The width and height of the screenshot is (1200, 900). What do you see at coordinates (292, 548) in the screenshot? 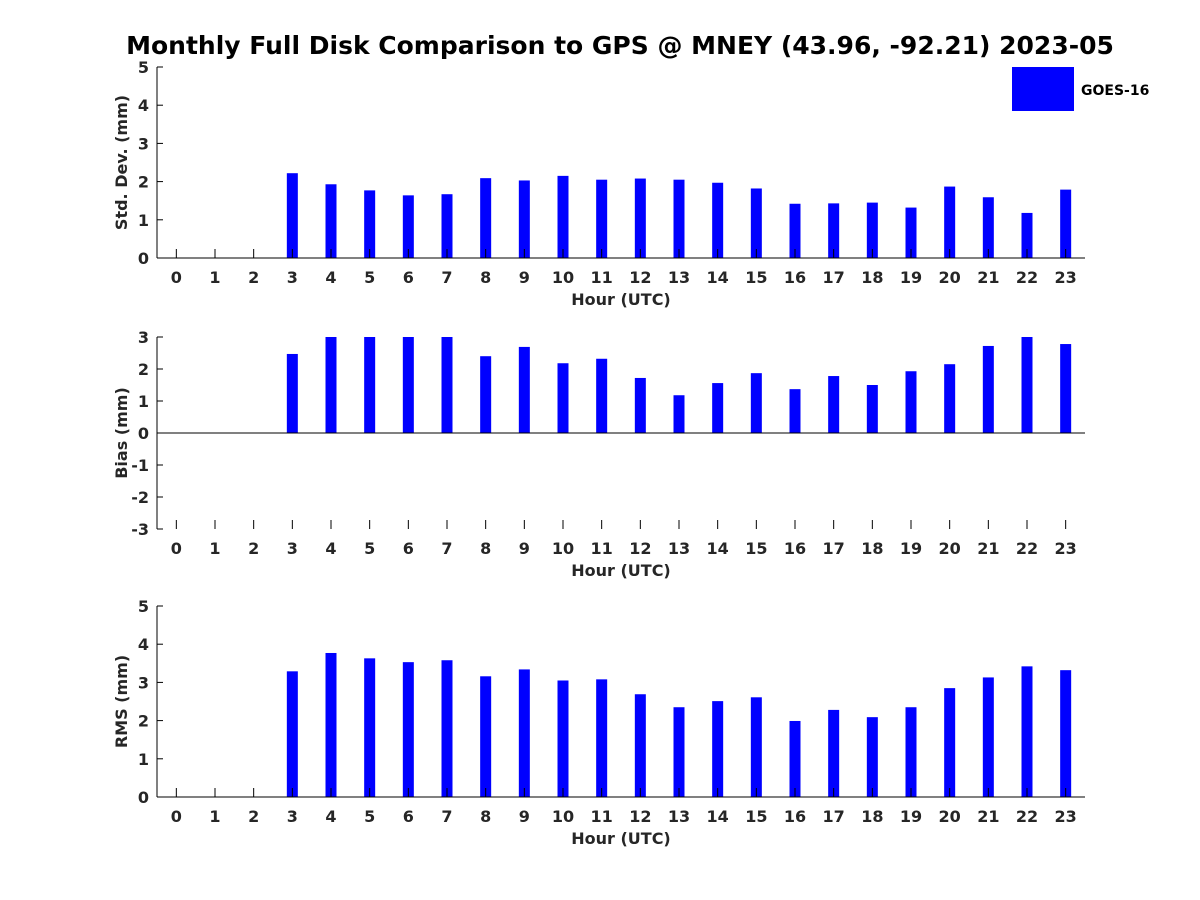
I see `bias-x-tick-label: 3` at bounding box center [292, 548].